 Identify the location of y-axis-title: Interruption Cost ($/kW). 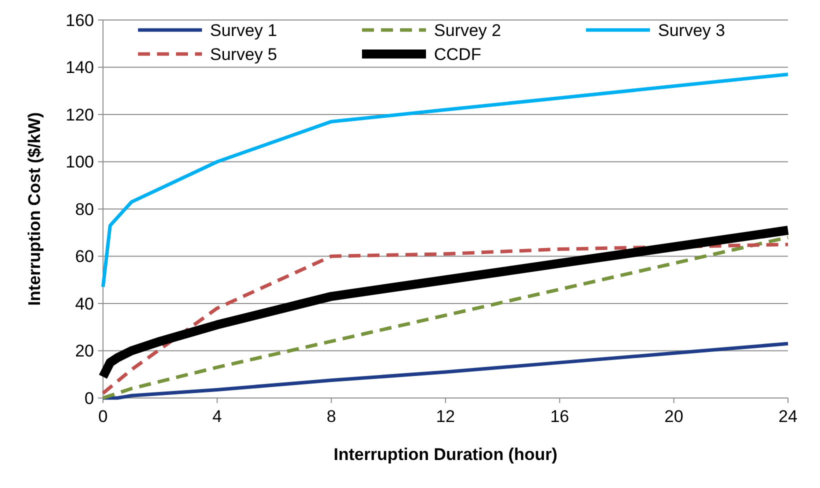
(34, 209).